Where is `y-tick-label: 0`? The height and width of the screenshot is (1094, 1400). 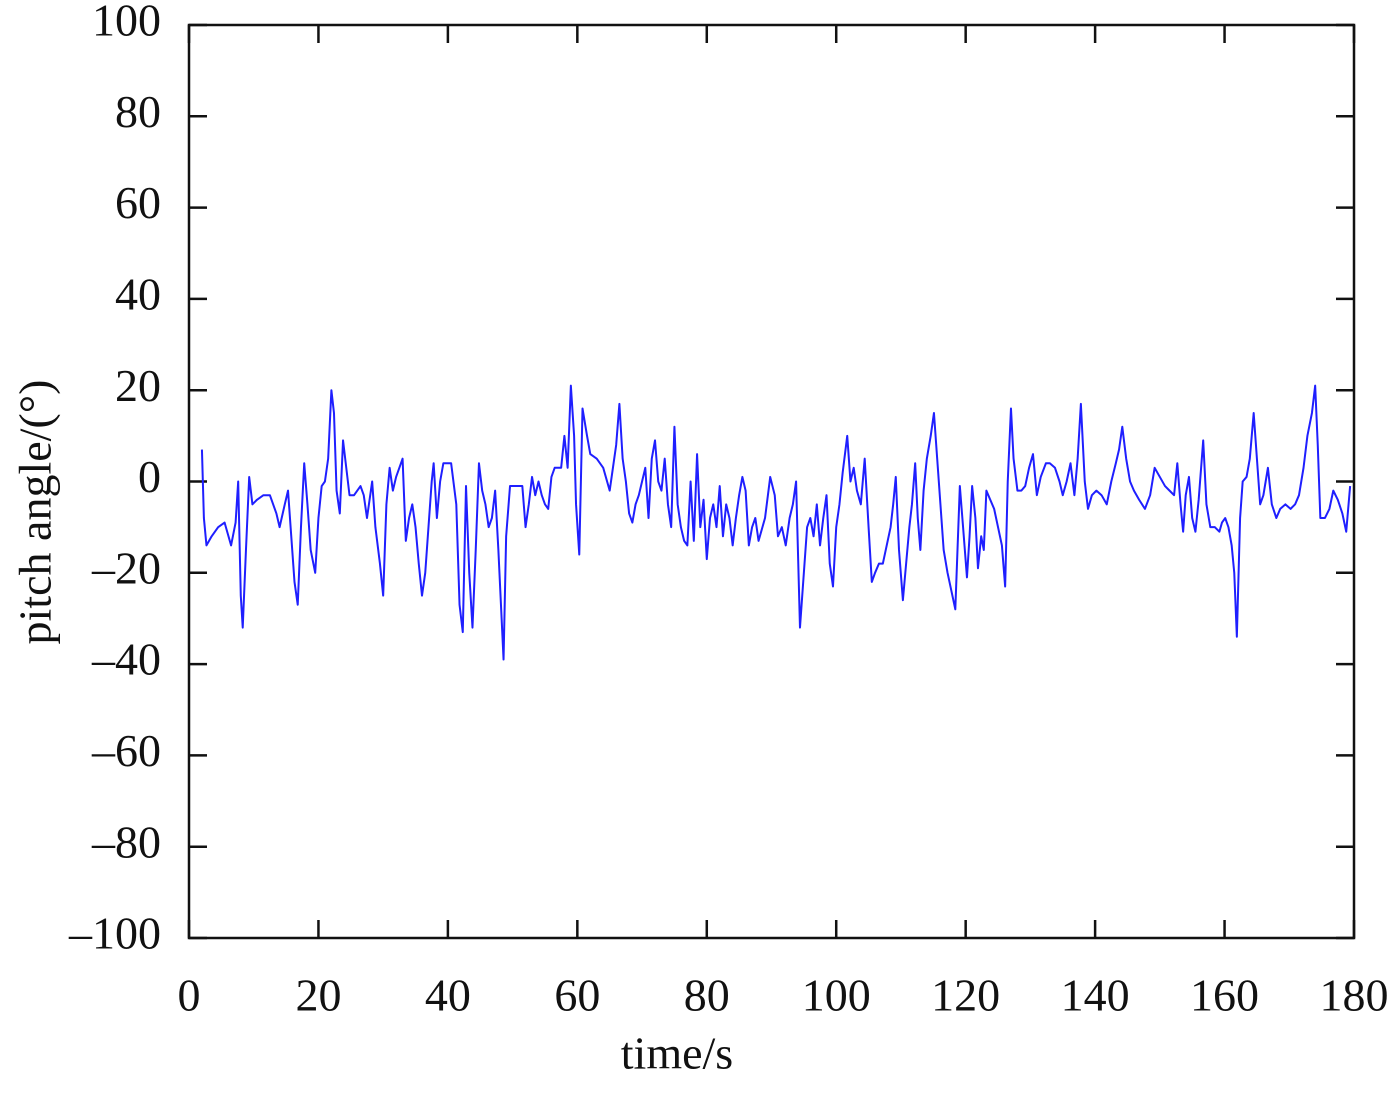
y-tick-label: 0 is located at coordinates (149, 476).